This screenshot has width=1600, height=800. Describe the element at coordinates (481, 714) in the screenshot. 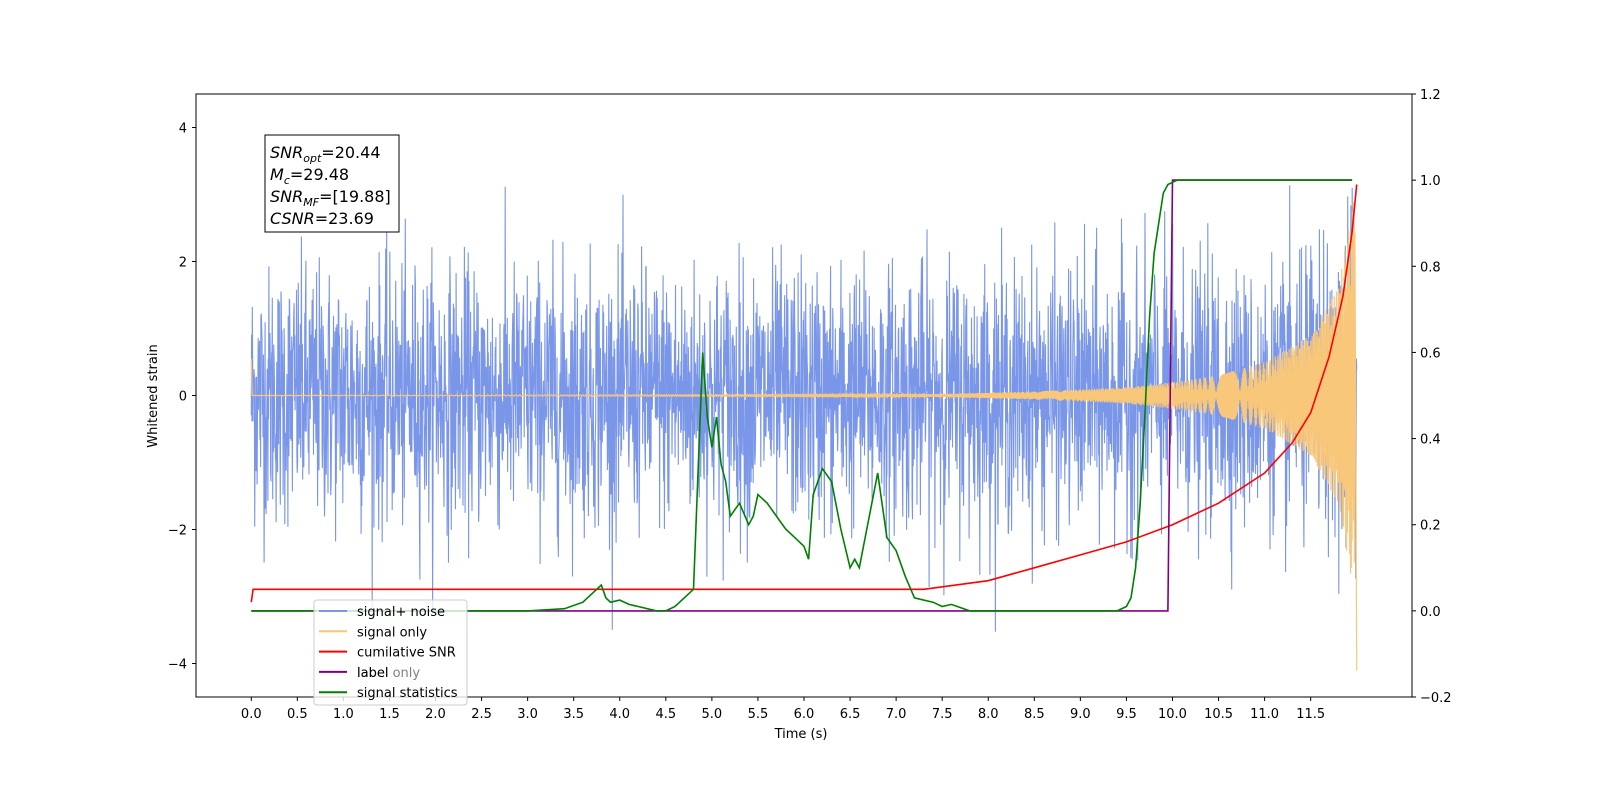

I see `x-tick-label: 2.5` at that location.